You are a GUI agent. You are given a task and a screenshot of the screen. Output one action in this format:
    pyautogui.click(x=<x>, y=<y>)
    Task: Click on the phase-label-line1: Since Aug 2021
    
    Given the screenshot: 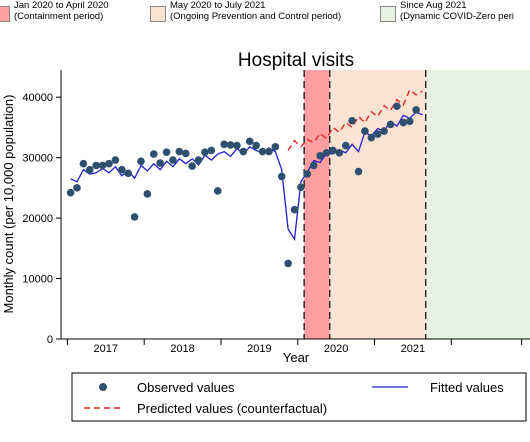 What is the action you would take?
    pyautogui.click(x=433, y=5)
    